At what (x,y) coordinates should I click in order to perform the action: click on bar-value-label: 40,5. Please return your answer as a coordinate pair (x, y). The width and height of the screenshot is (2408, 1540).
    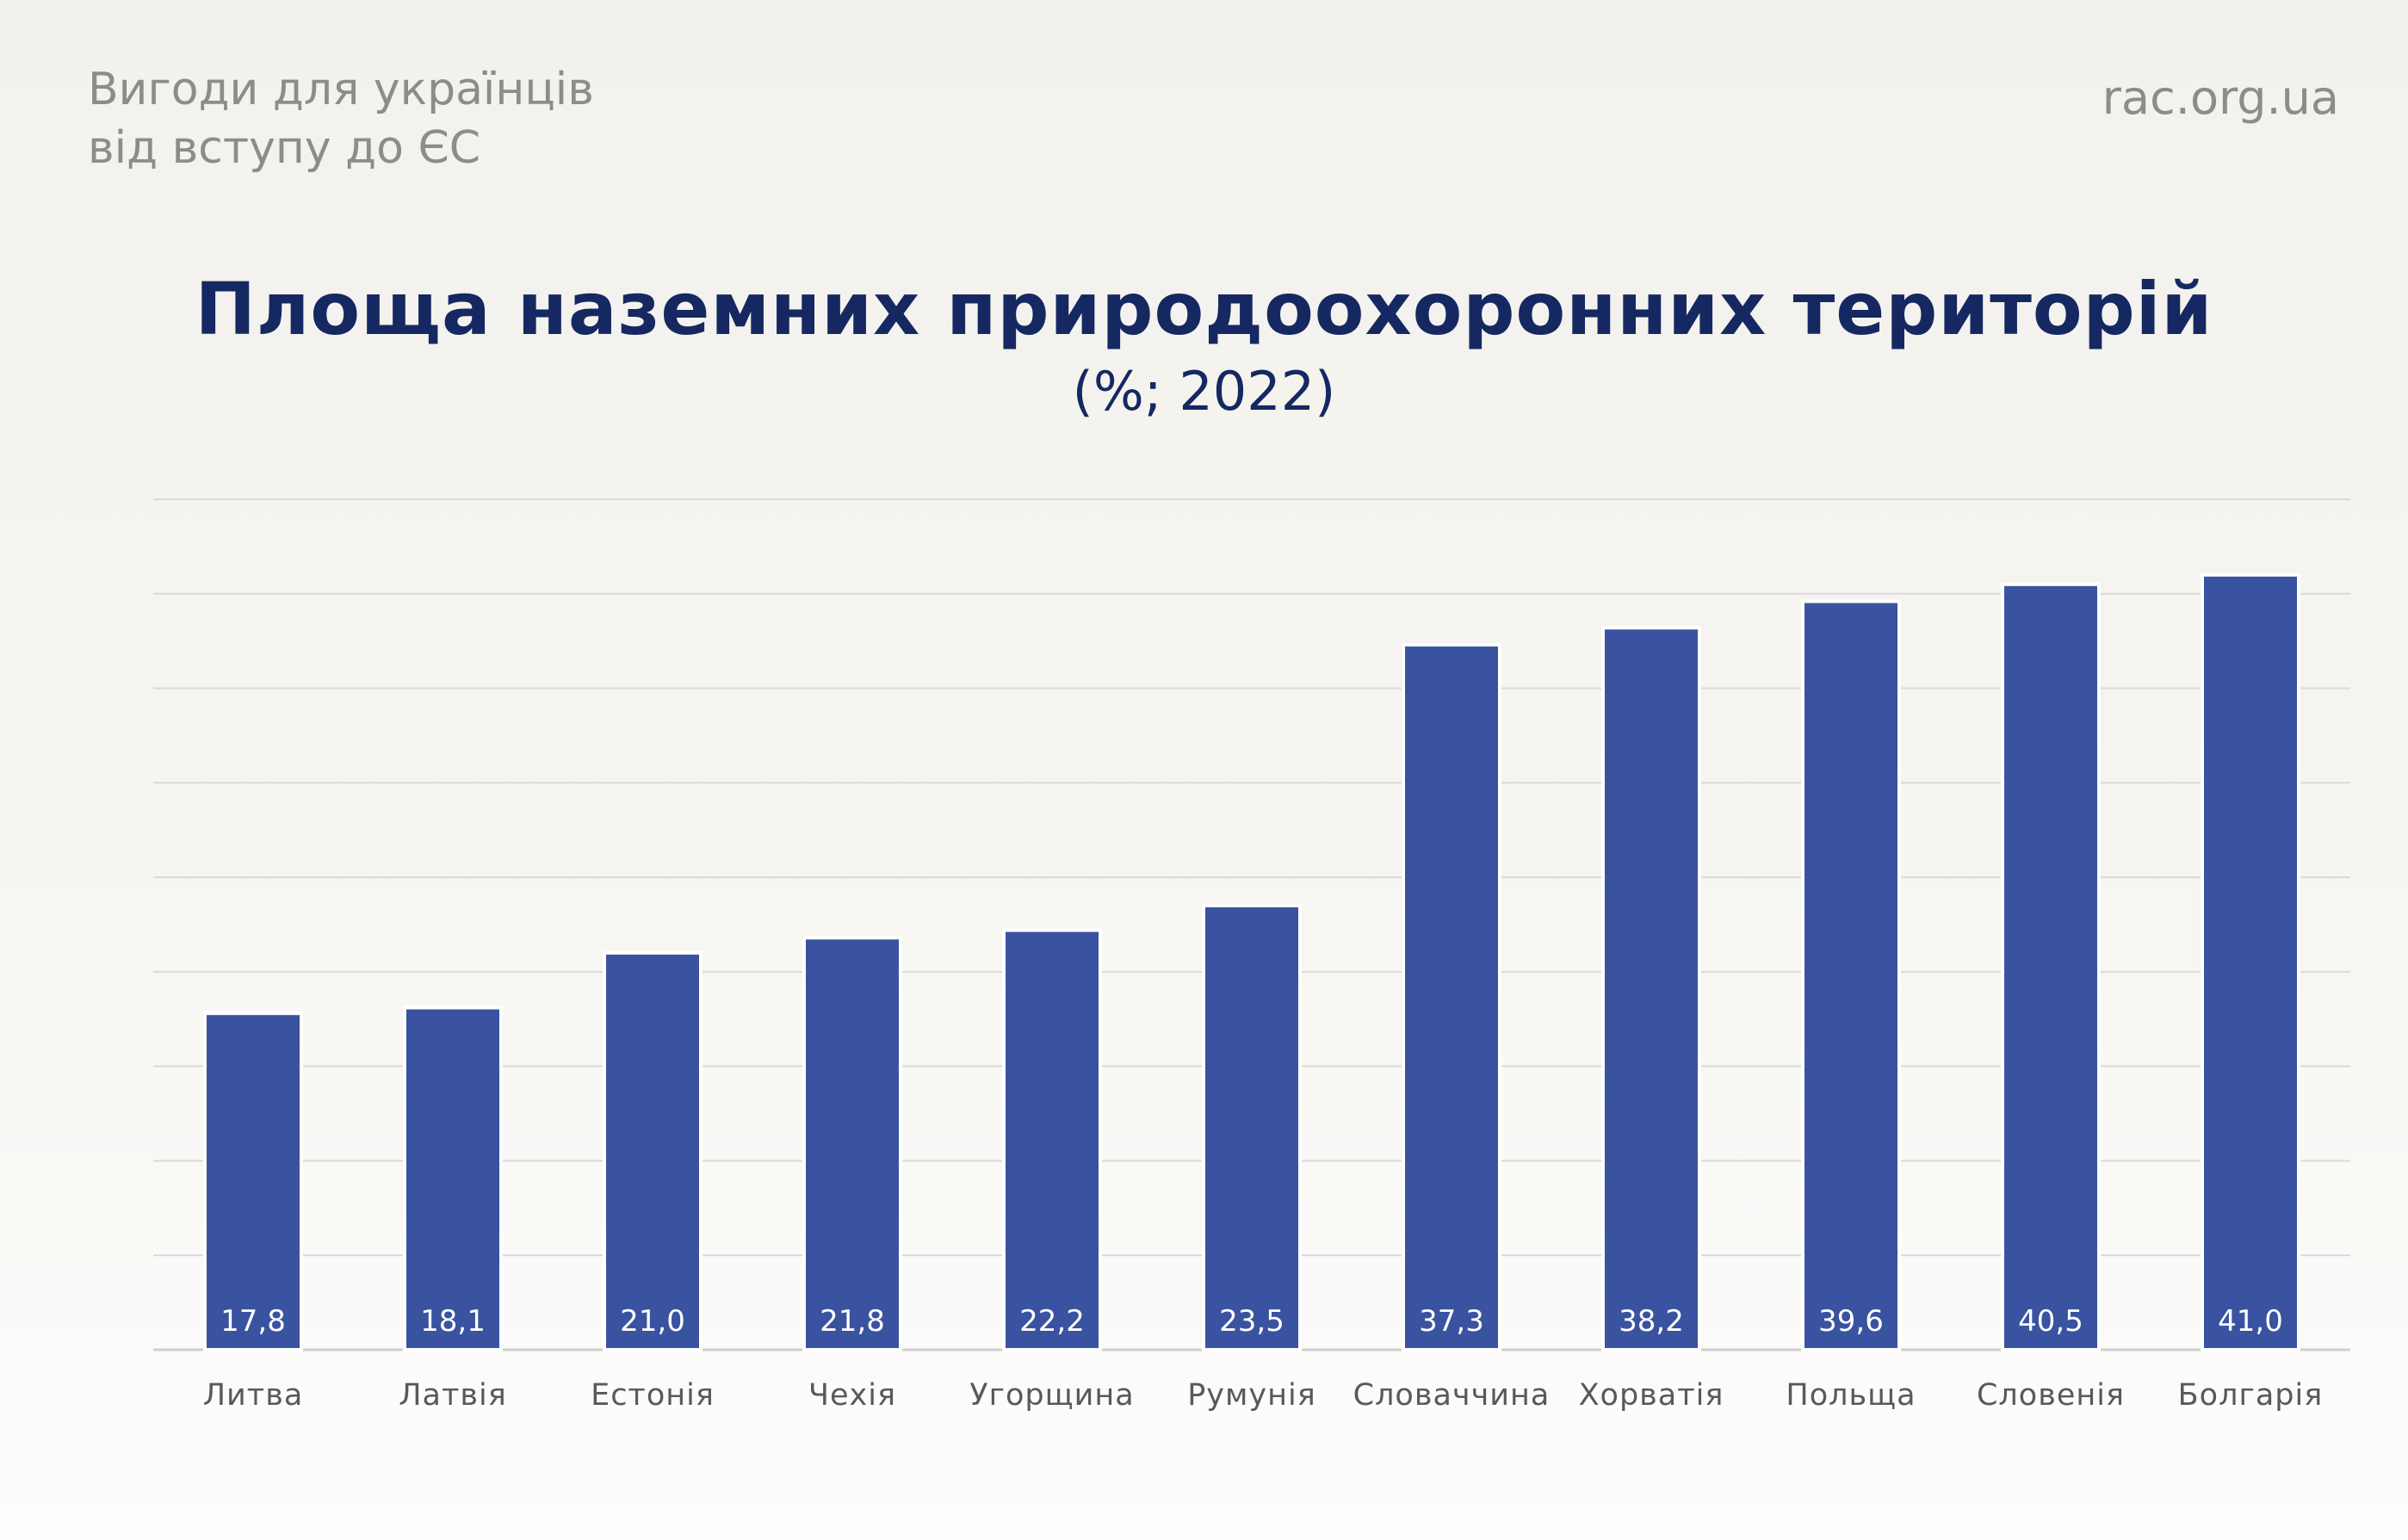
    Looking at the image, I should click on (2050, 1321).